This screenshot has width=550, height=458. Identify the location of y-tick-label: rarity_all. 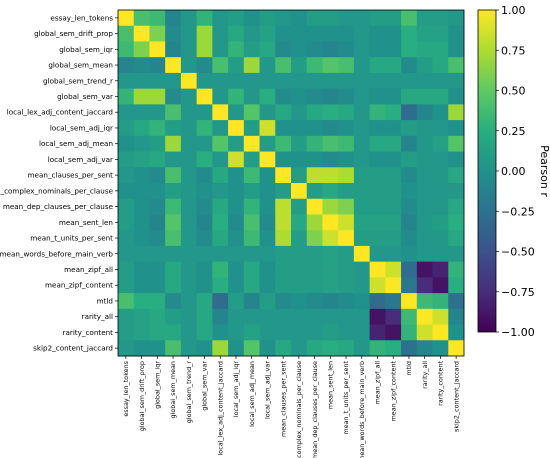
(97, 316).